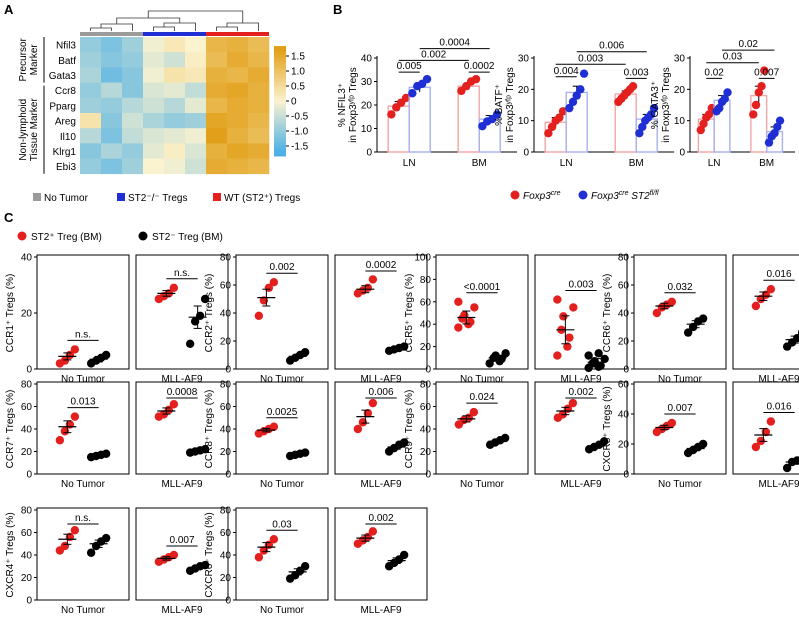 This screenshot has width=799, height=634. Describe the element at coordinates (515, 195) in the screenshot. I see `b-legend-marker` at that location.